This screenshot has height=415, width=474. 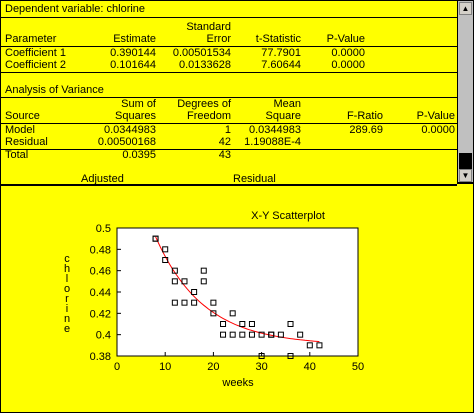 What do you see at coordinates (17, 155) in the screenshot?
I see `anova-source: Total` at bounding box center [17, 155].